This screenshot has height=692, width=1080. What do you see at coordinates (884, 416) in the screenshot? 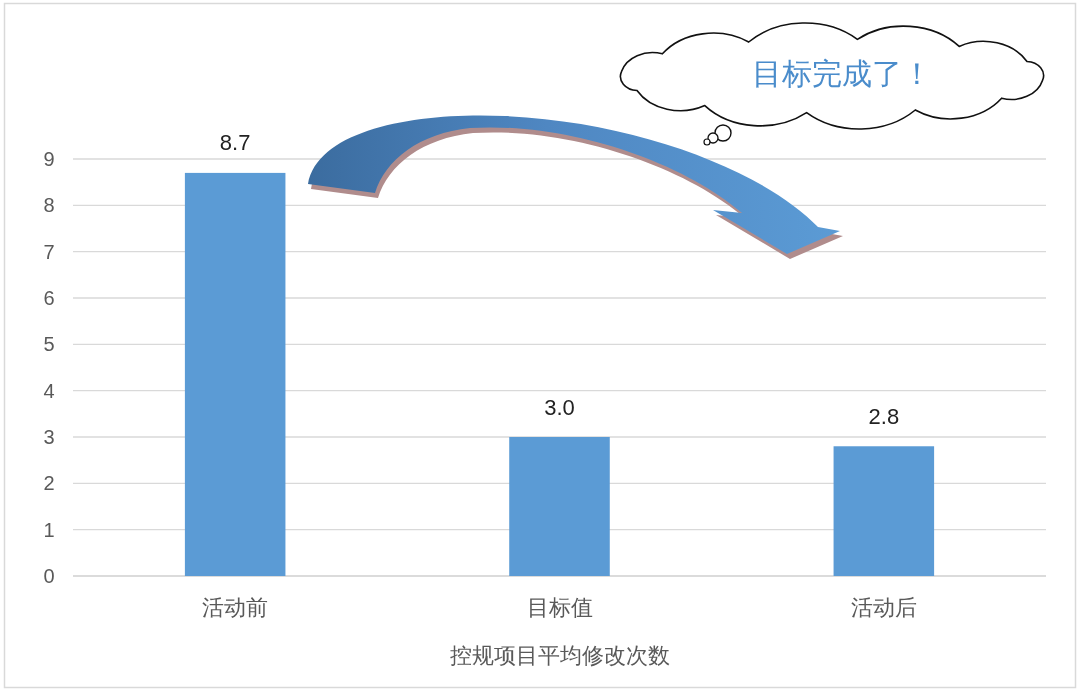
I see `data-label: 2.8` at bounding box center [884, 416].